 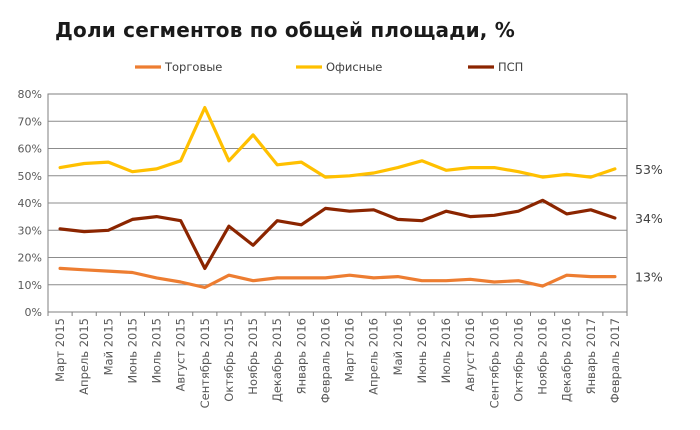 What do you see at coordinates (446, 350) in the screenshot?
I see `x-tick-label: Июль 2016` at bounding box center [446, 350].